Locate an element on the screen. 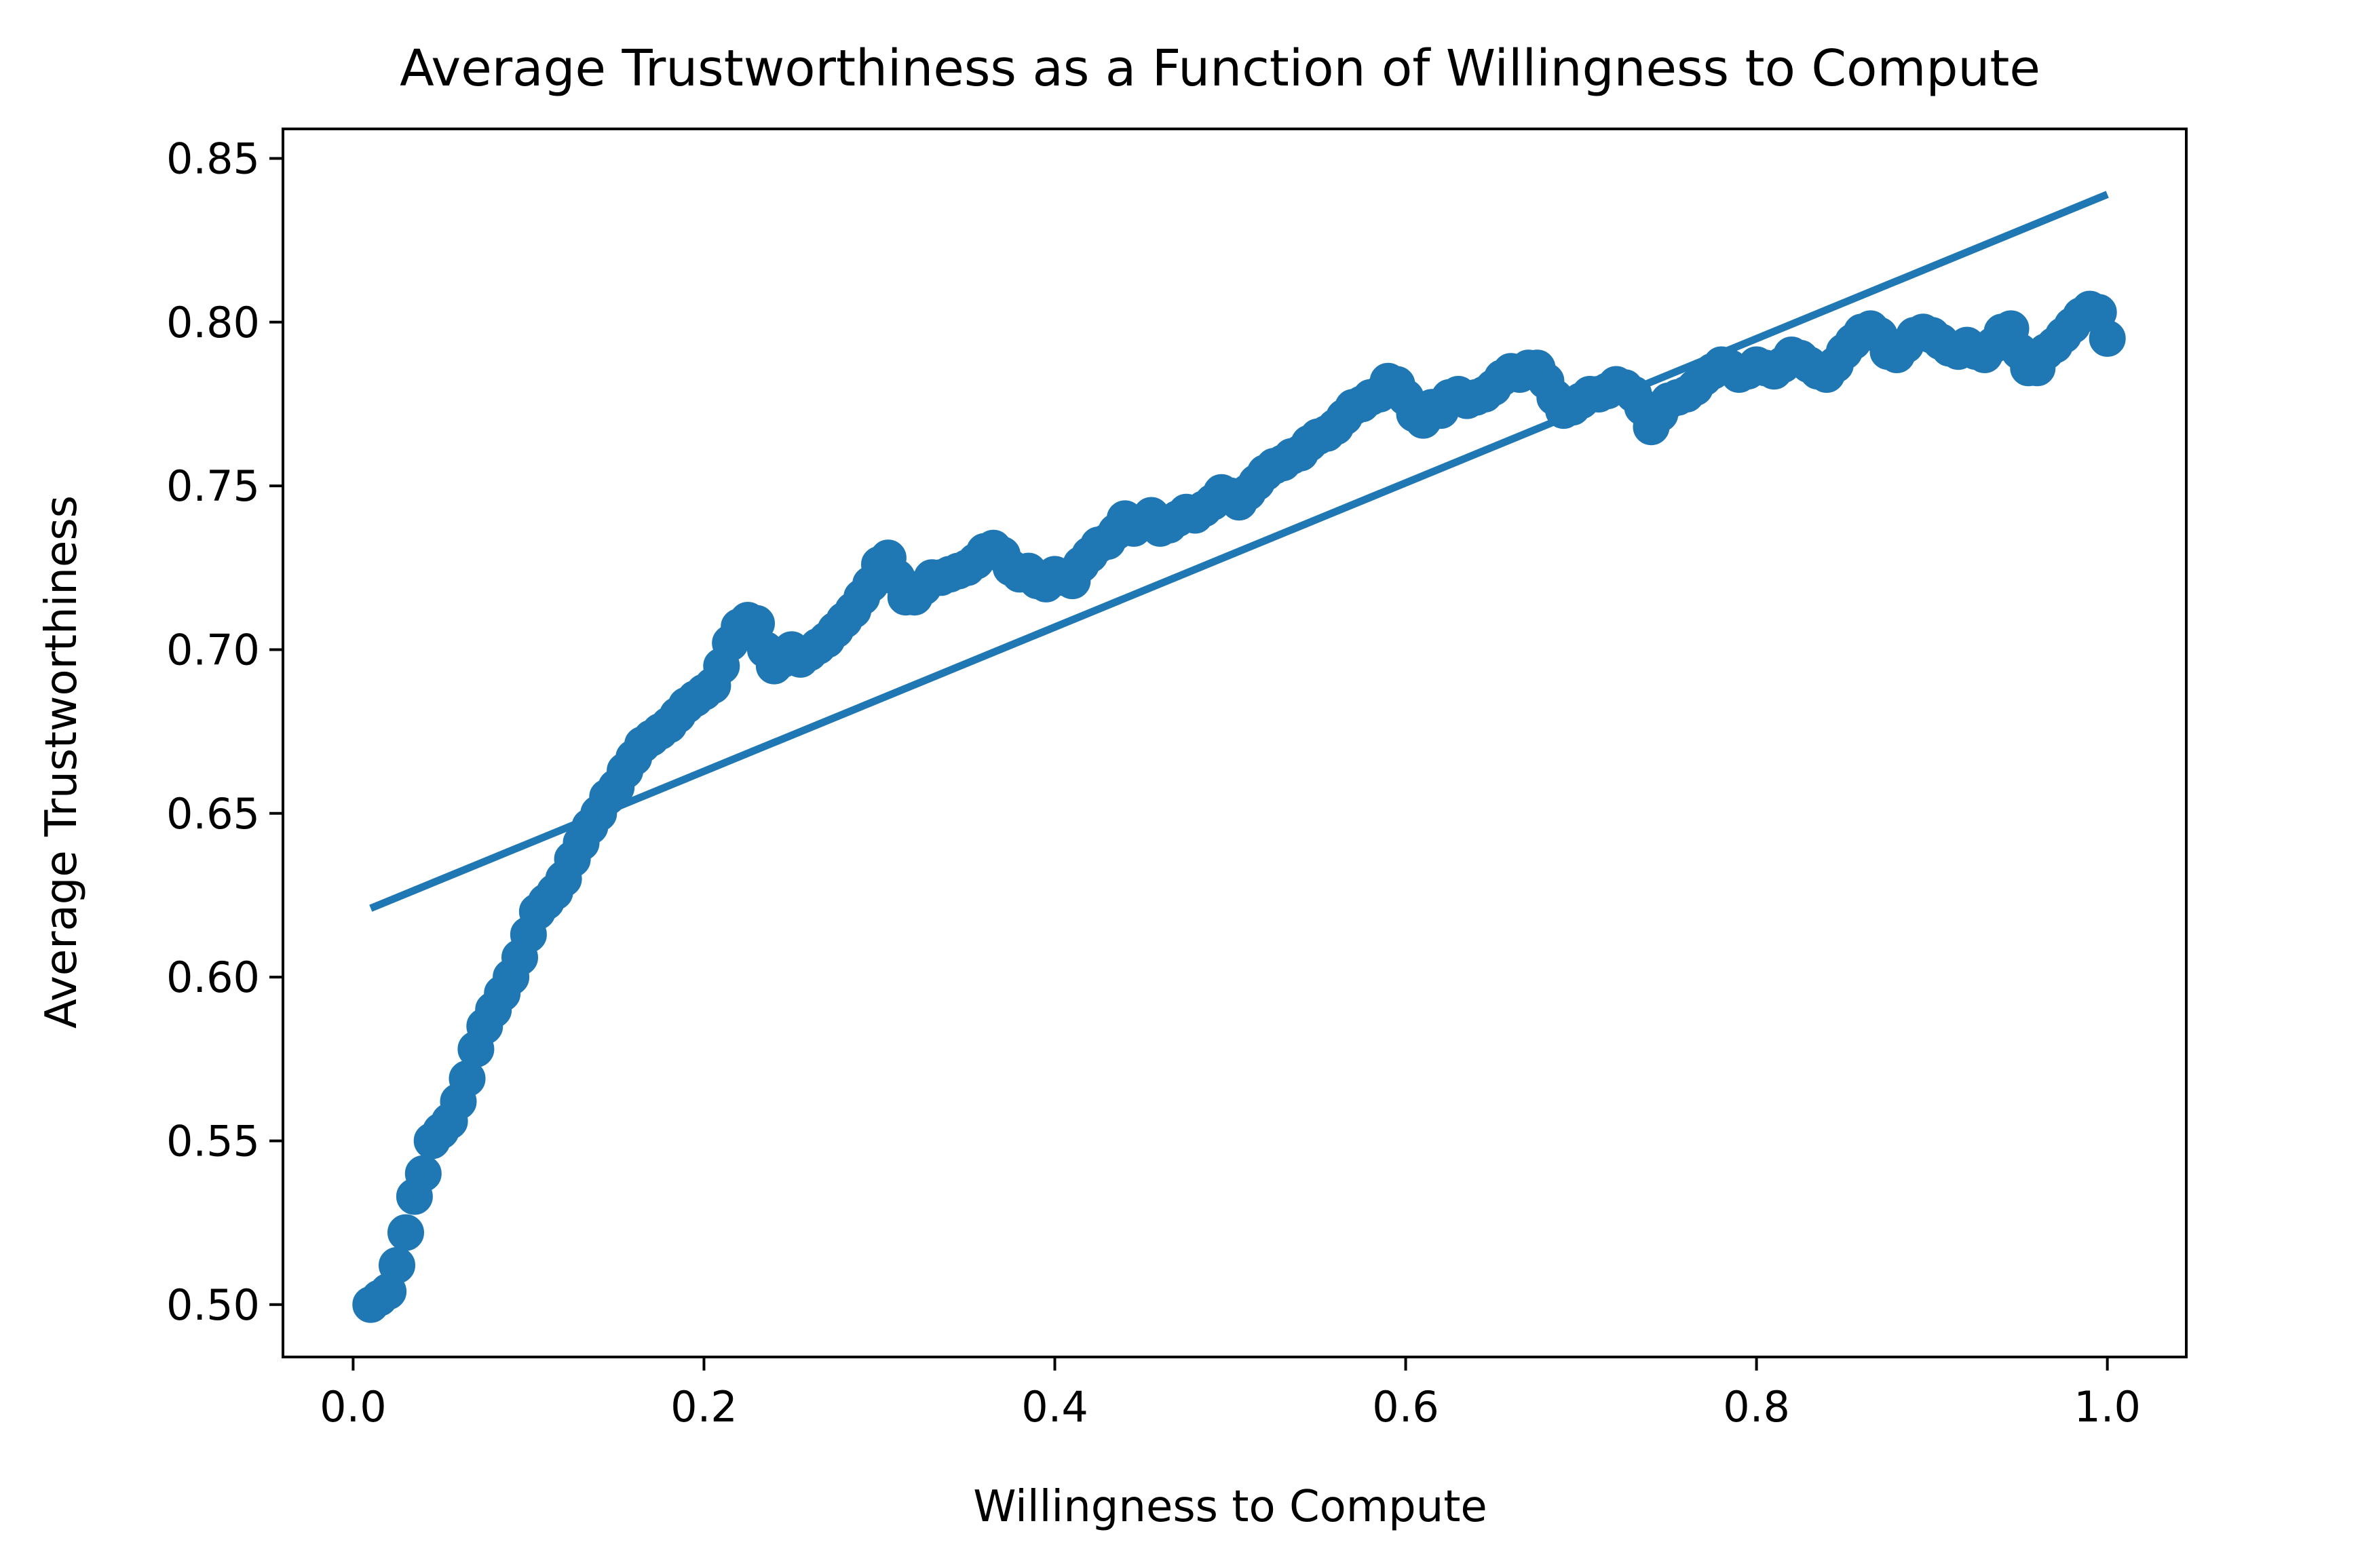  x-tick-label-0: 0.0 is located at coordinates (353, 1407).